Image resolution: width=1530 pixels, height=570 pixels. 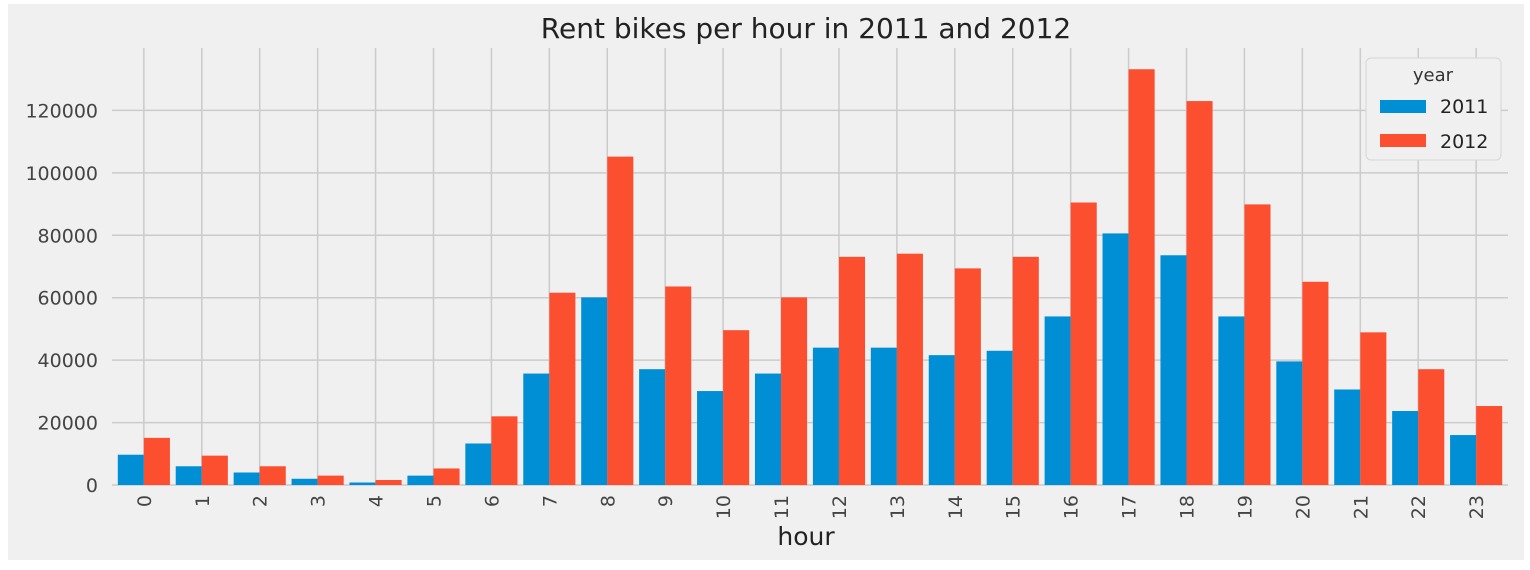 I want to click on y-tick-label-4: 80000, so click(x=68, y=236).